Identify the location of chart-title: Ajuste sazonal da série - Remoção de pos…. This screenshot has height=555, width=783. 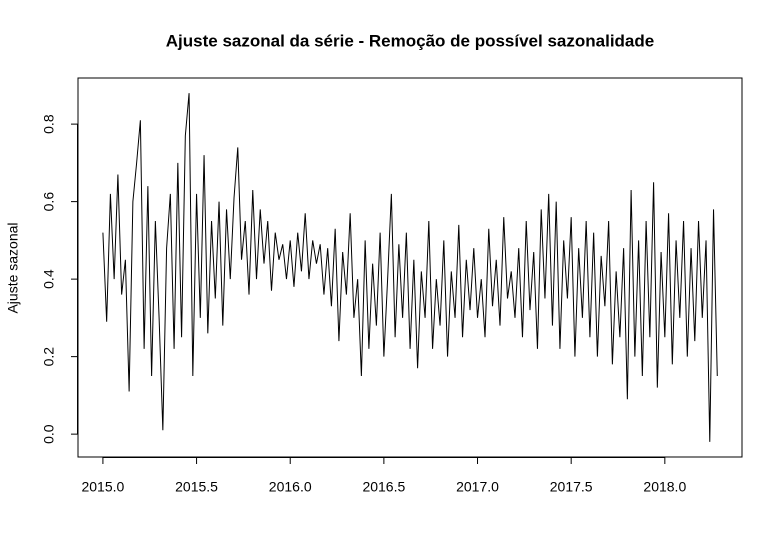
(410, 40).